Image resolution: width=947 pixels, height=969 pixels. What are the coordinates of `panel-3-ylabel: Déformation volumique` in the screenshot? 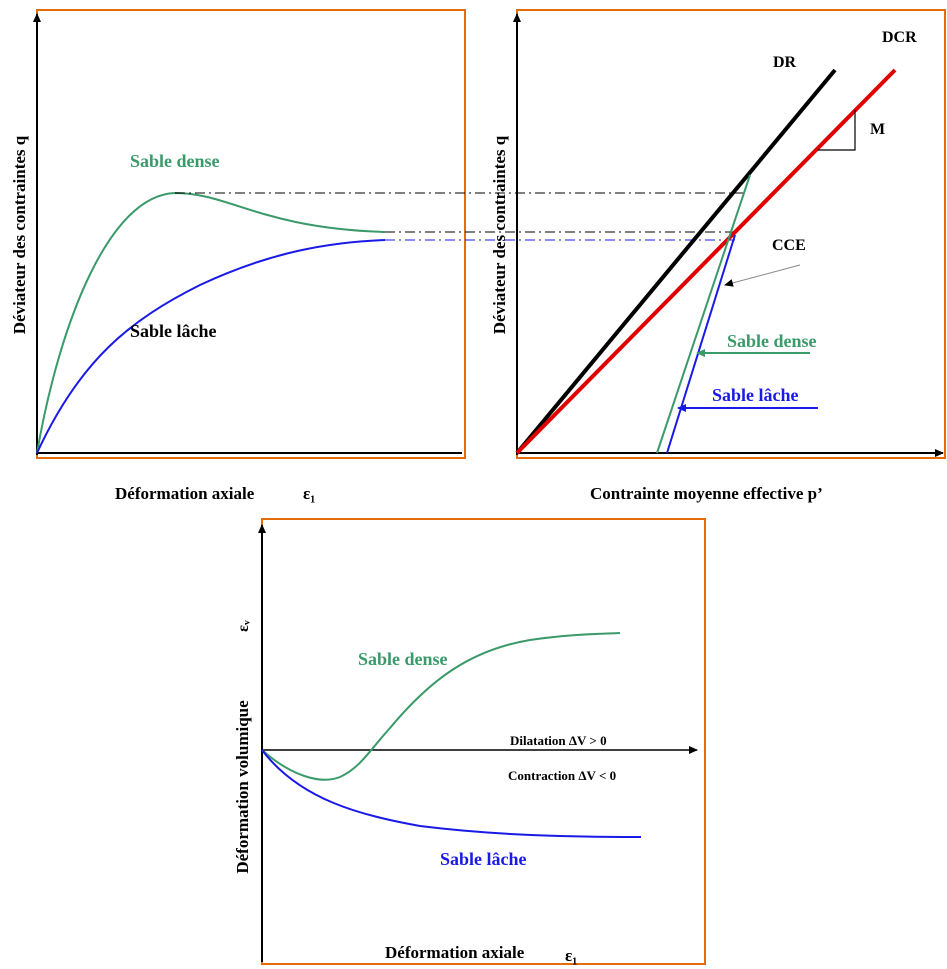 It's located at (242, 787).